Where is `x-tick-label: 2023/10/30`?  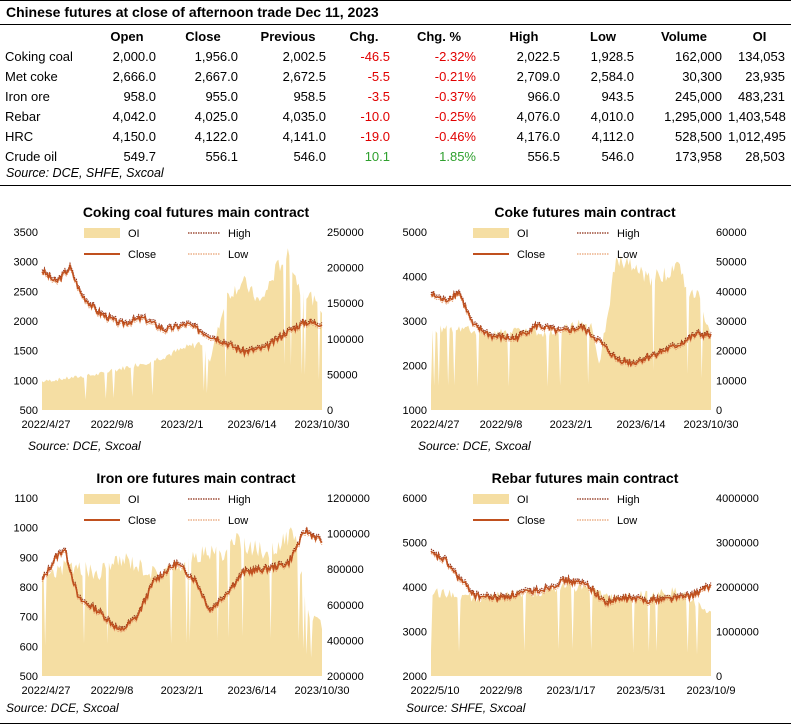 x-tick-label: 2023/10/30 is located at coordinates (321, 691).